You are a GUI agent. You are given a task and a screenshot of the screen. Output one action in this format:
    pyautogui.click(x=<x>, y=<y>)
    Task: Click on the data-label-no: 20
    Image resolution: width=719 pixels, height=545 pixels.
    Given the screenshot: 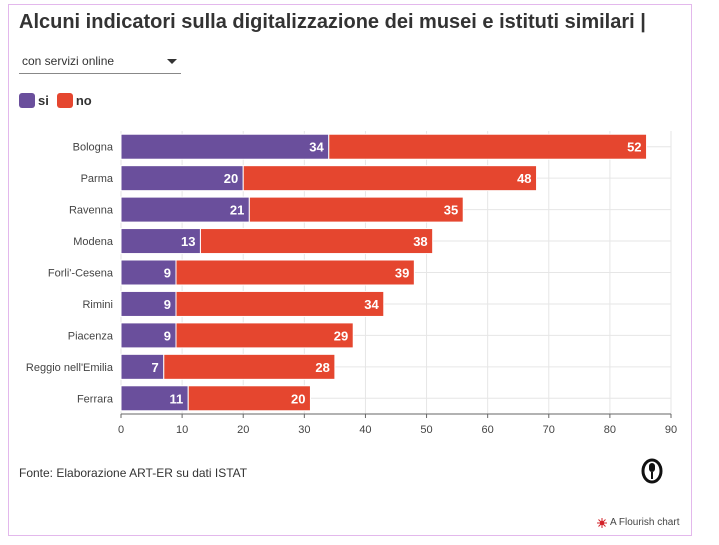 What is the action you would take?
    pyautogui.click(x=298, y=398)
    